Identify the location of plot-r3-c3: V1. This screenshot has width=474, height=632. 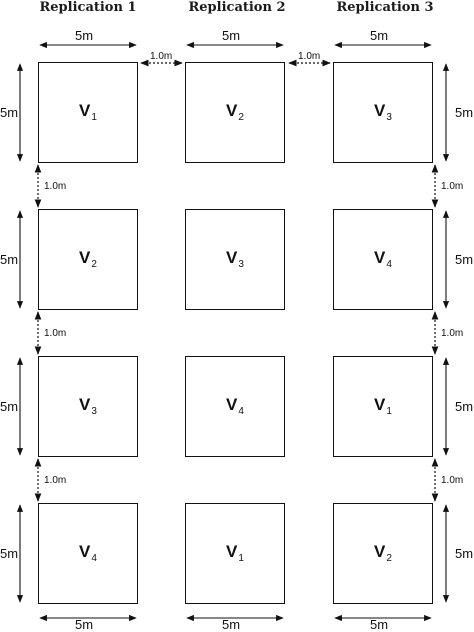
(383, 406).